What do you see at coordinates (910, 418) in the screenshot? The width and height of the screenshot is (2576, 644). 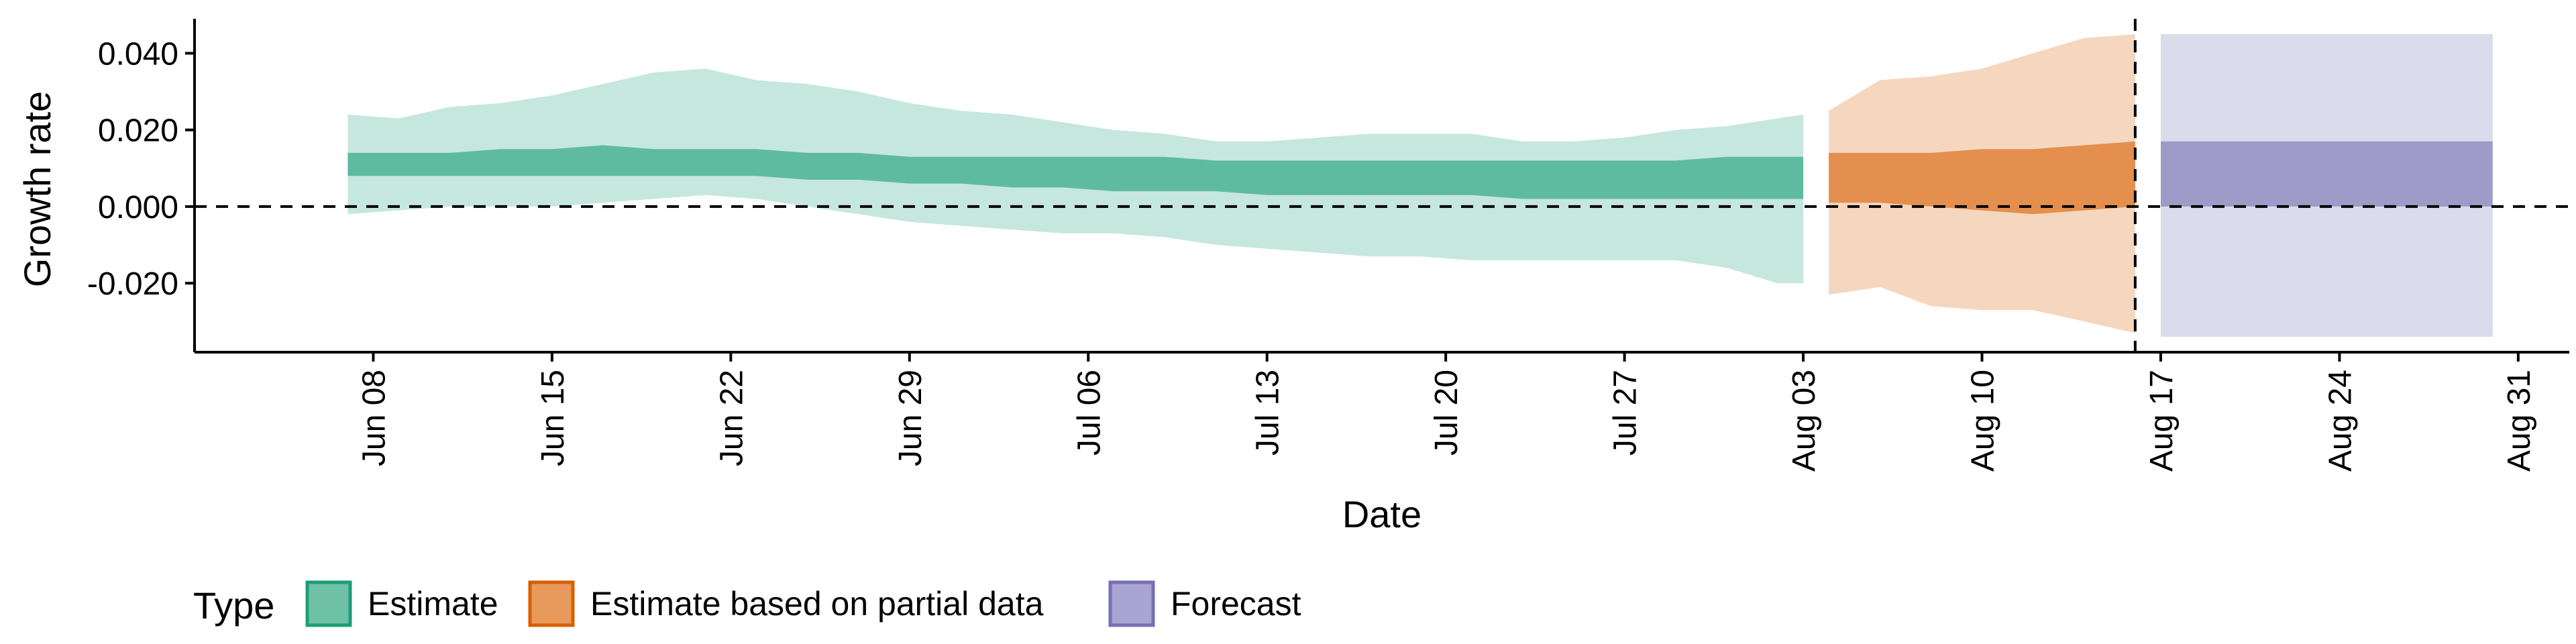 I see `x-tick-label: Jun 29` at bounding box center [910, 418].